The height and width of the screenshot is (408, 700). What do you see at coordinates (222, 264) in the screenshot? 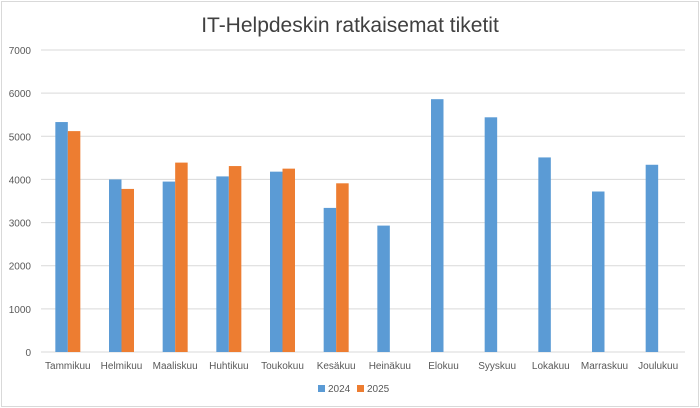
I see `bar-2024-Huhtikuu` at bounding box center [222, 264].